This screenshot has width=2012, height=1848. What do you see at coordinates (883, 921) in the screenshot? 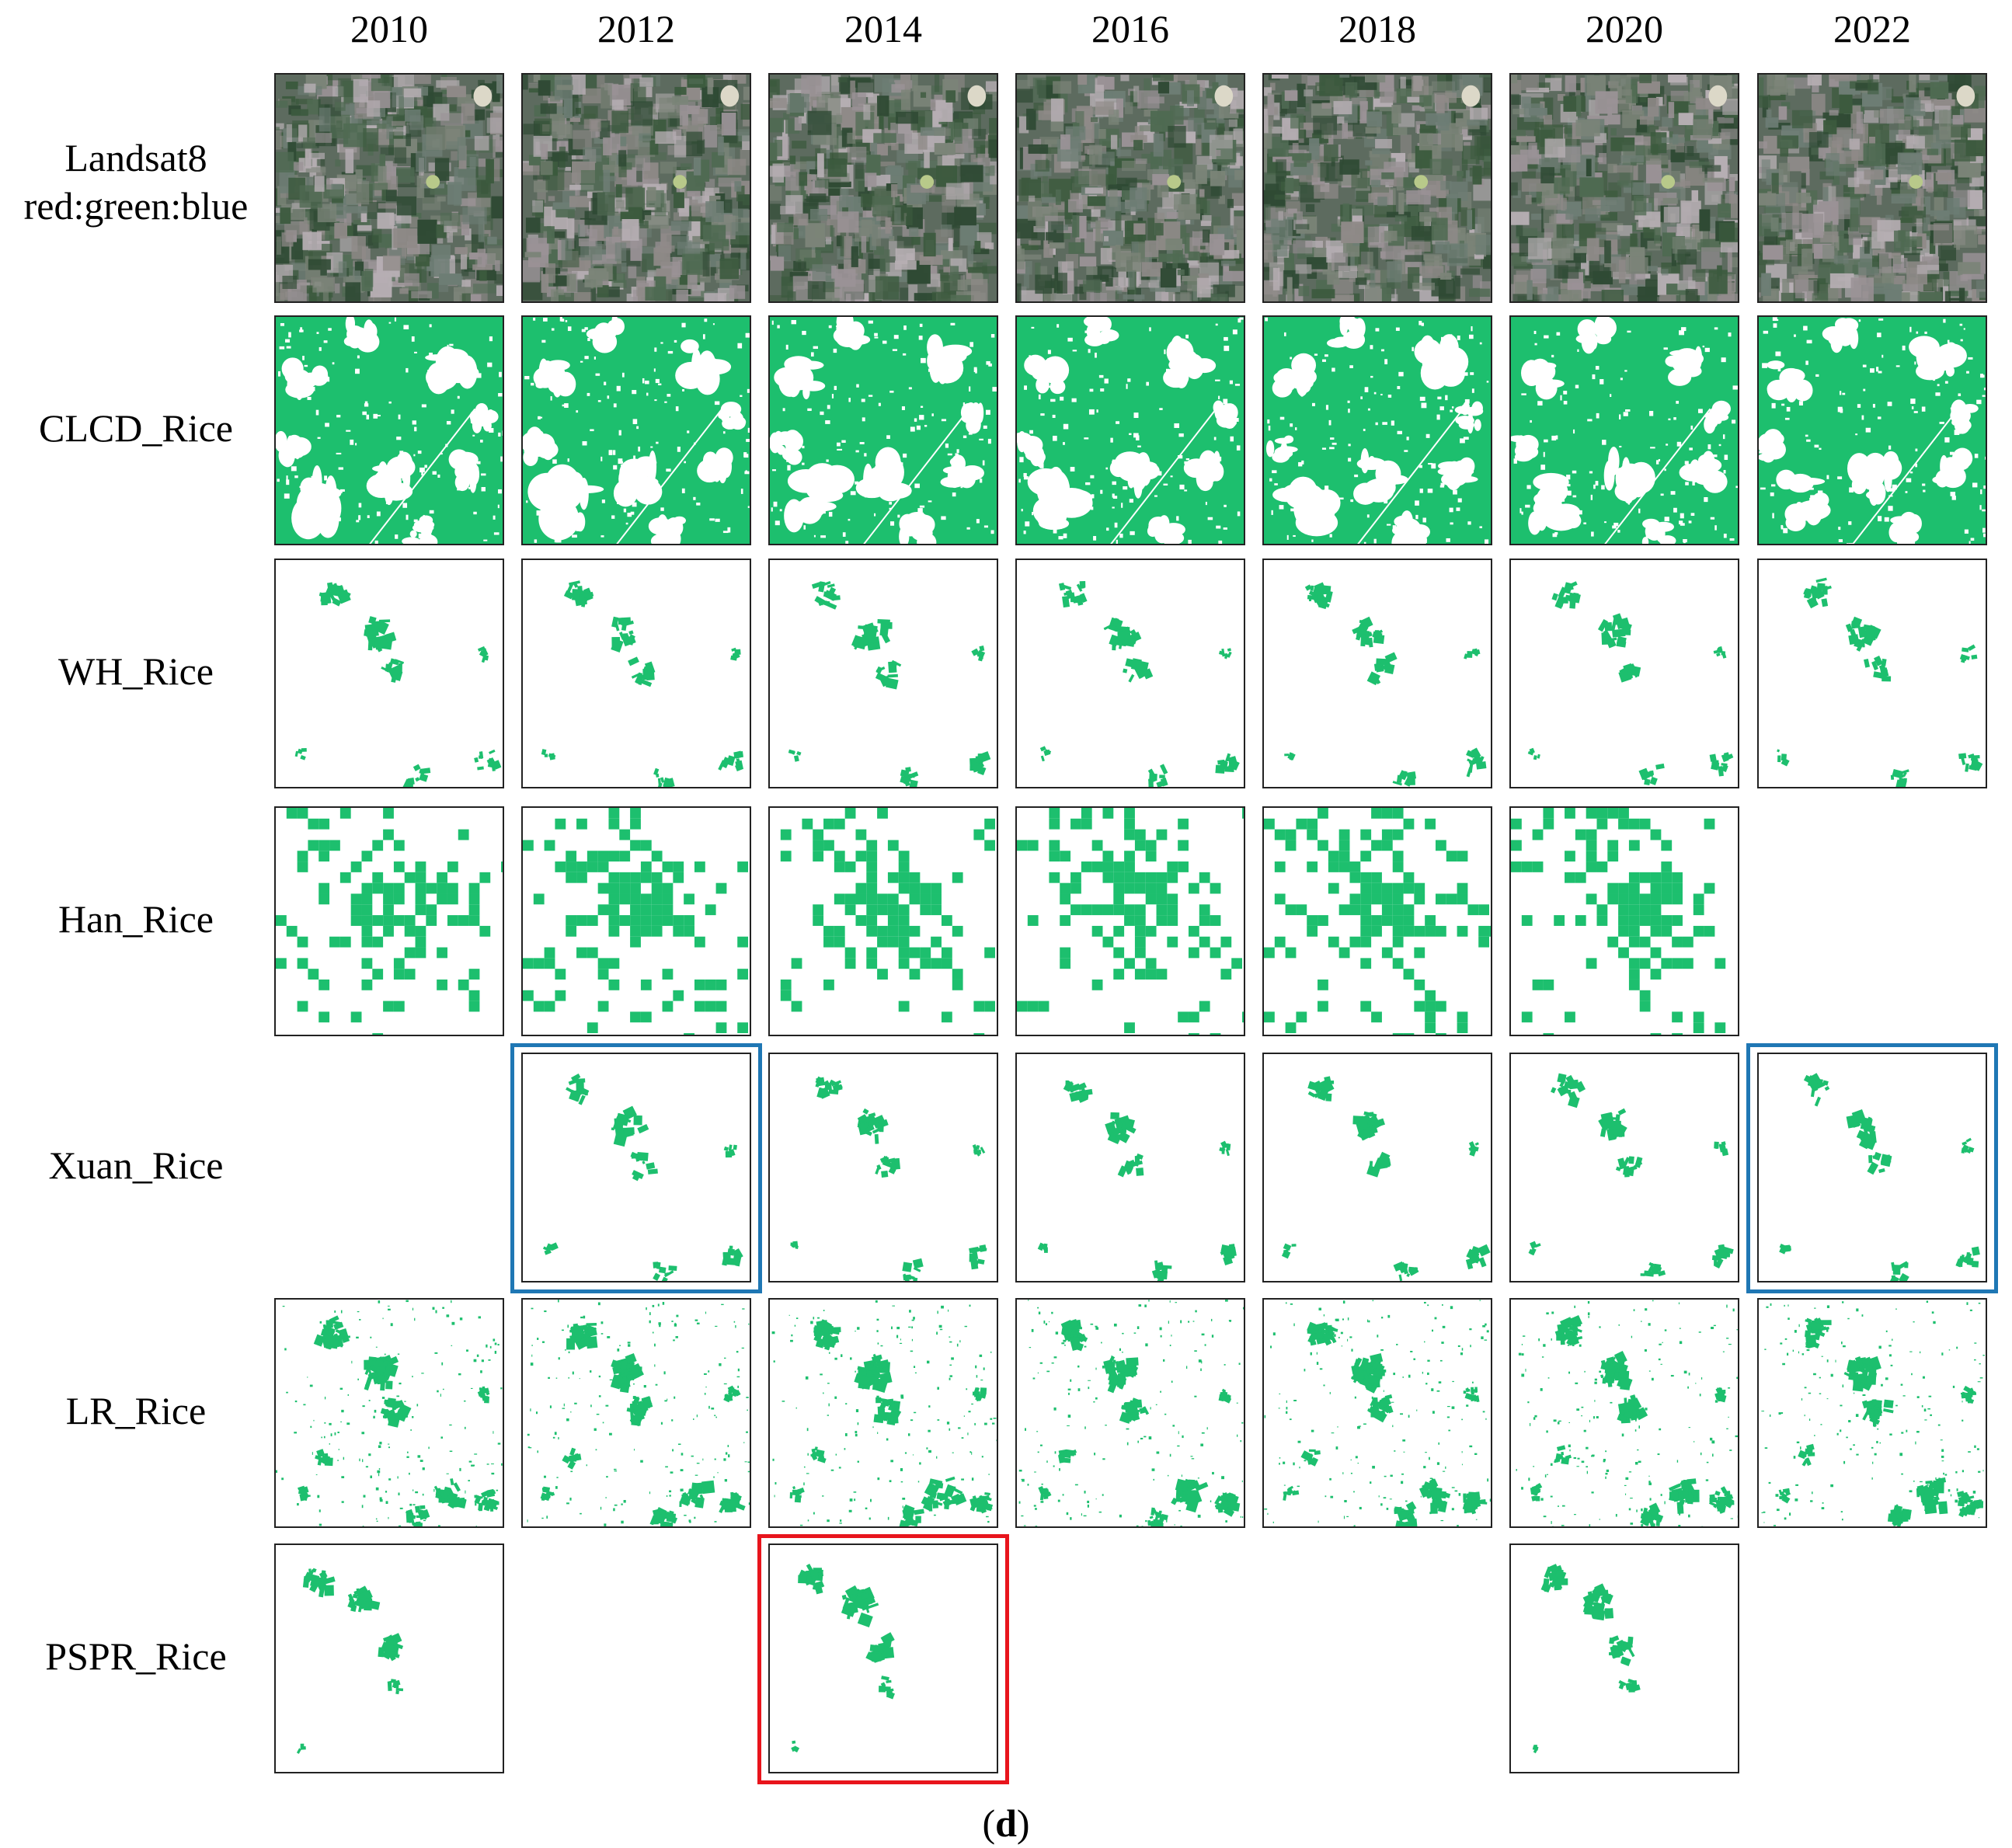
I see `map-tile-coarse-2014` at bounding box center [883, 921].